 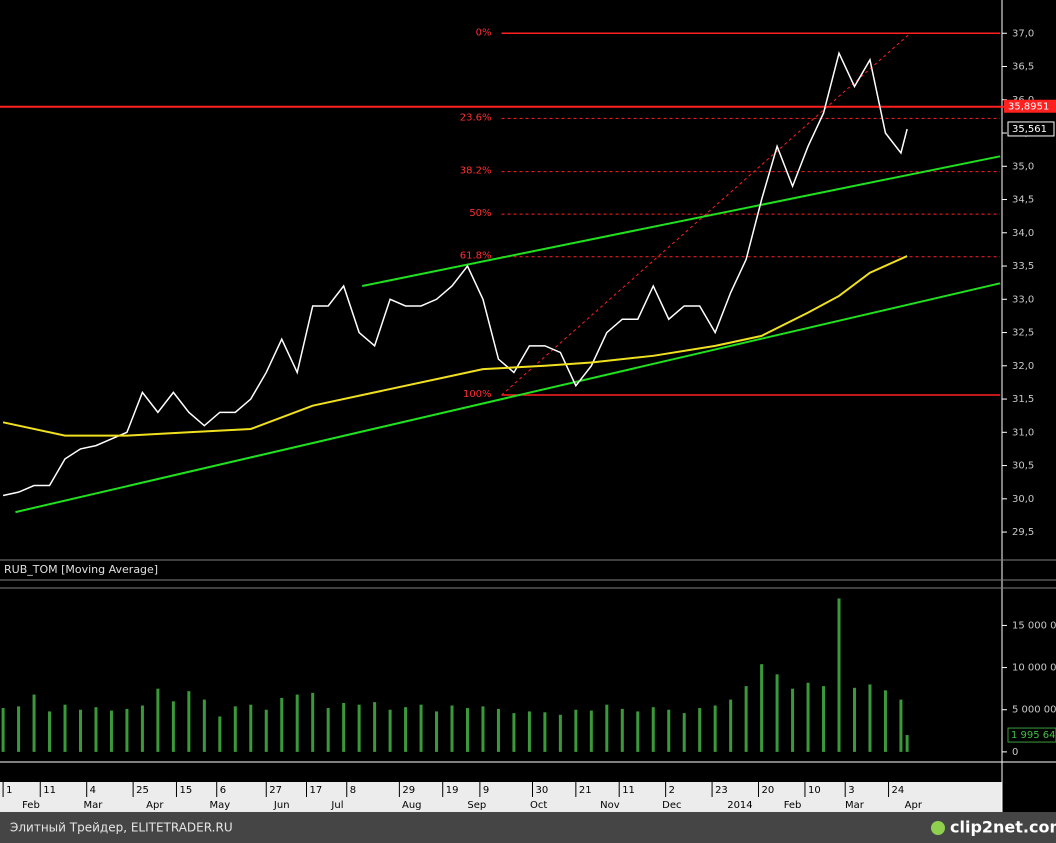 What do you see at coordinates (1023, 532) in the screenshot?
I see `y-tick-label: 29,5` at bounding box center [1023, 532].